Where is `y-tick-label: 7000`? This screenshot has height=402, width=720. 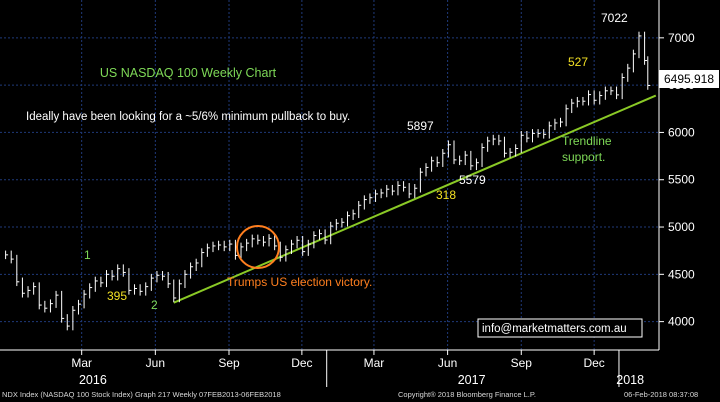 y-tick-label: 7000 is located at coordinates (681, 38).